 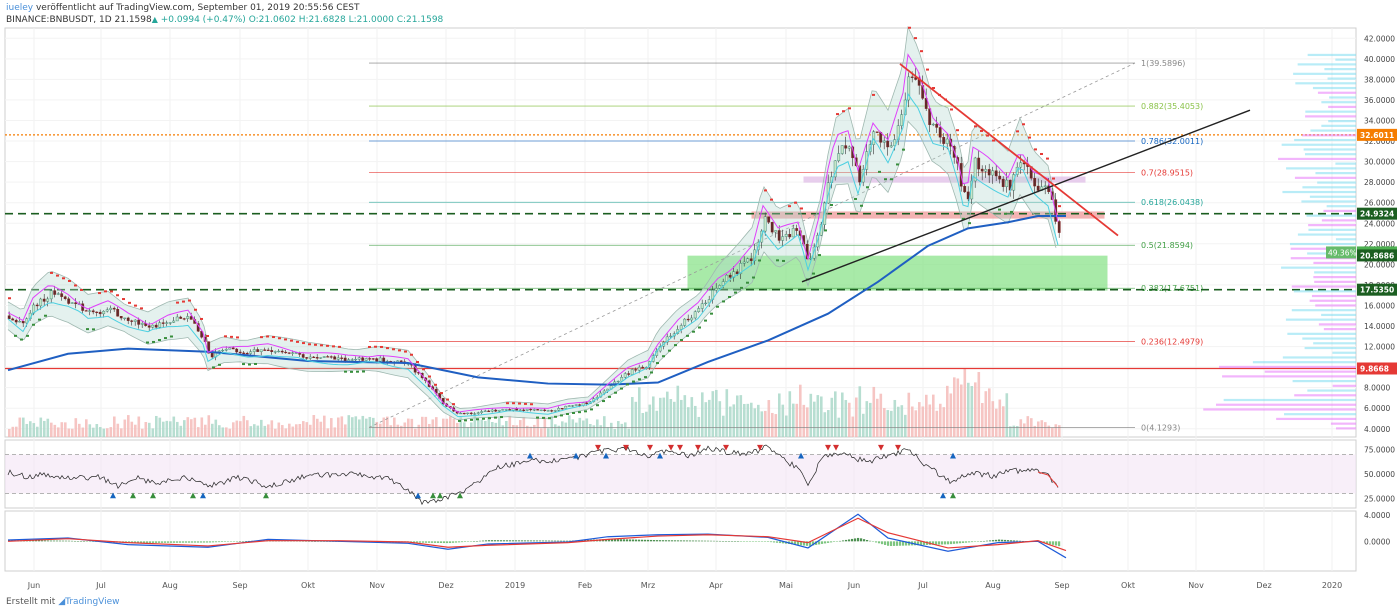 What do you see at coordinates (1379, 474) in the screenshot?
I see `rsi-tick-label: 50.0000` at bounding box center [1379, 474].